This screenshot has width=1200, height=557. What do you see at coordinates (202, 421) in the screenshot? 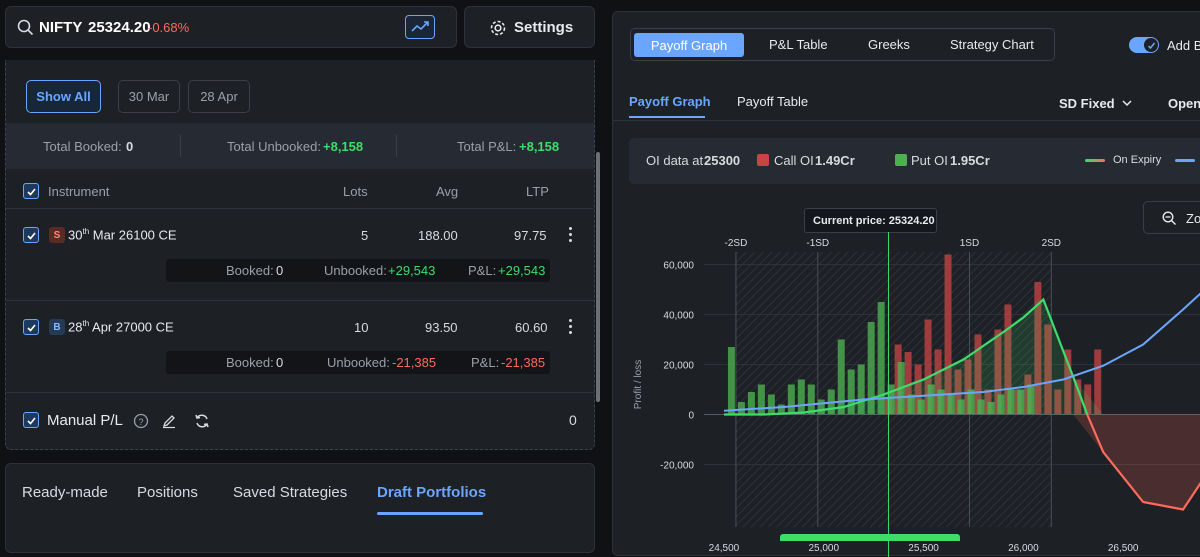
I see `refresh-icon` at bounding box center [202, 421].